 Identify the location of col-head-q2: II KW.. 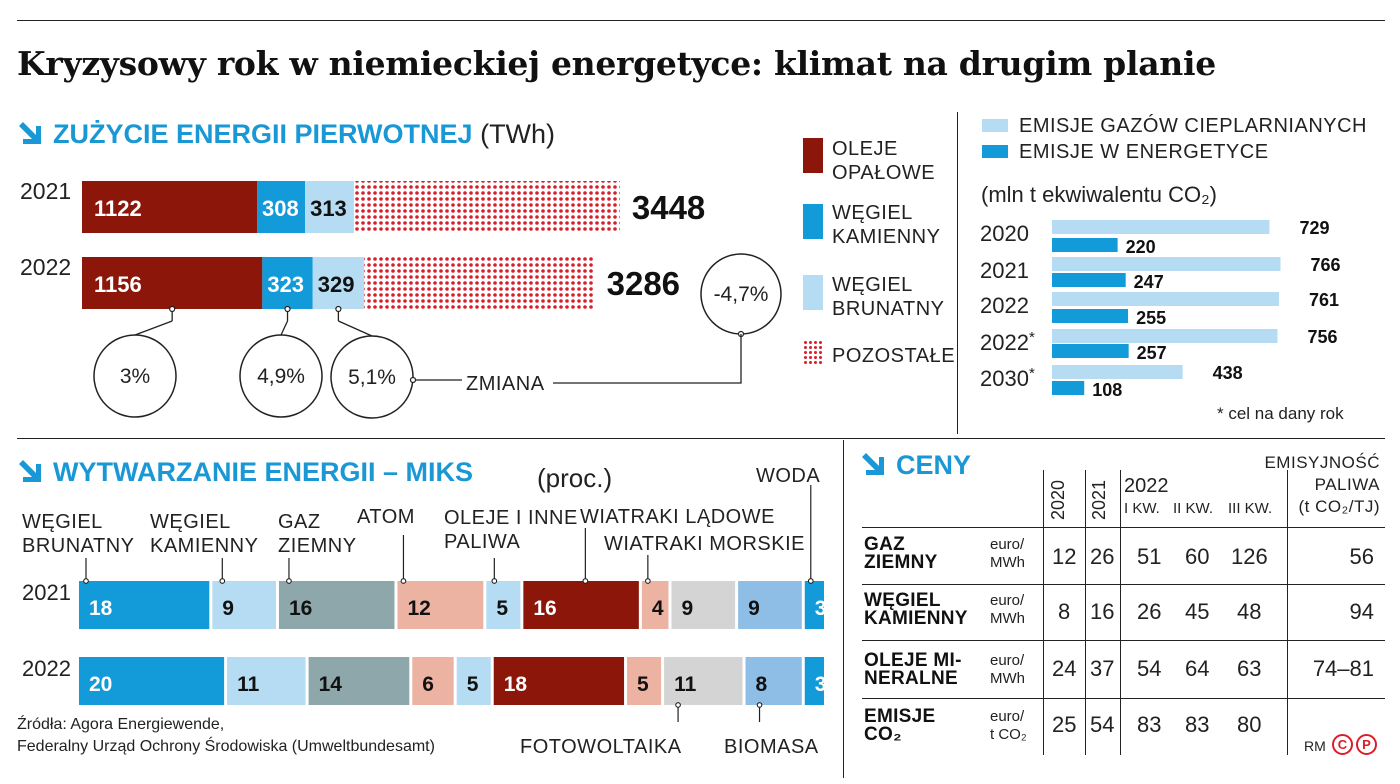
(1193, 508).